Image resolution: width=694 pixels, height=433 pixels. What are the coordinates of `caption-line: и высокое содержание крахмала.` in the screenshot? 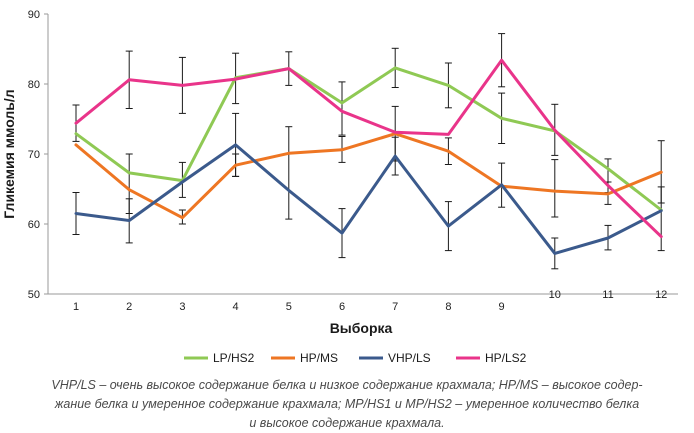 It's located at (347, 423).